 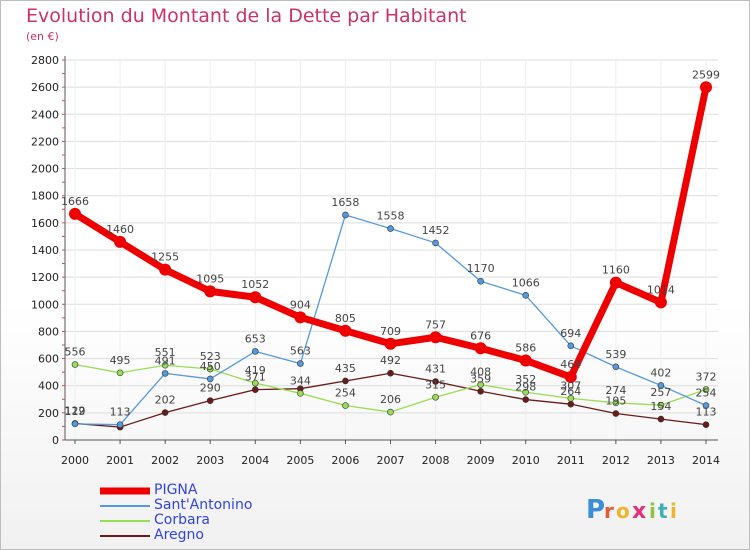 What do you see at coordinates (526, 460) in the screenshot?
I see `x-tick-label: 2010` at bounding box center [526, 460].